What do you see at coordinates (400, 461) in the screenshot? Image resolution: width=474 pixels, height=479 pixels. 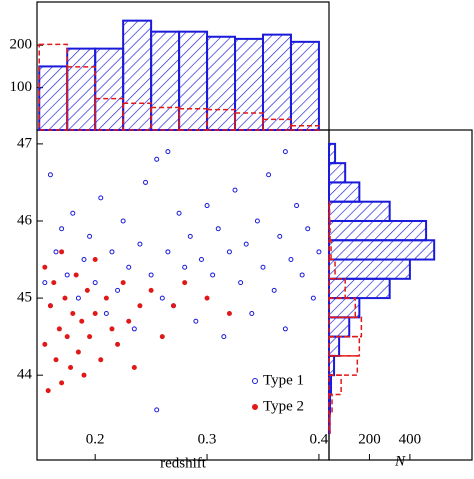 I see `x-axis-label: N` at bounding box center [400, 461].